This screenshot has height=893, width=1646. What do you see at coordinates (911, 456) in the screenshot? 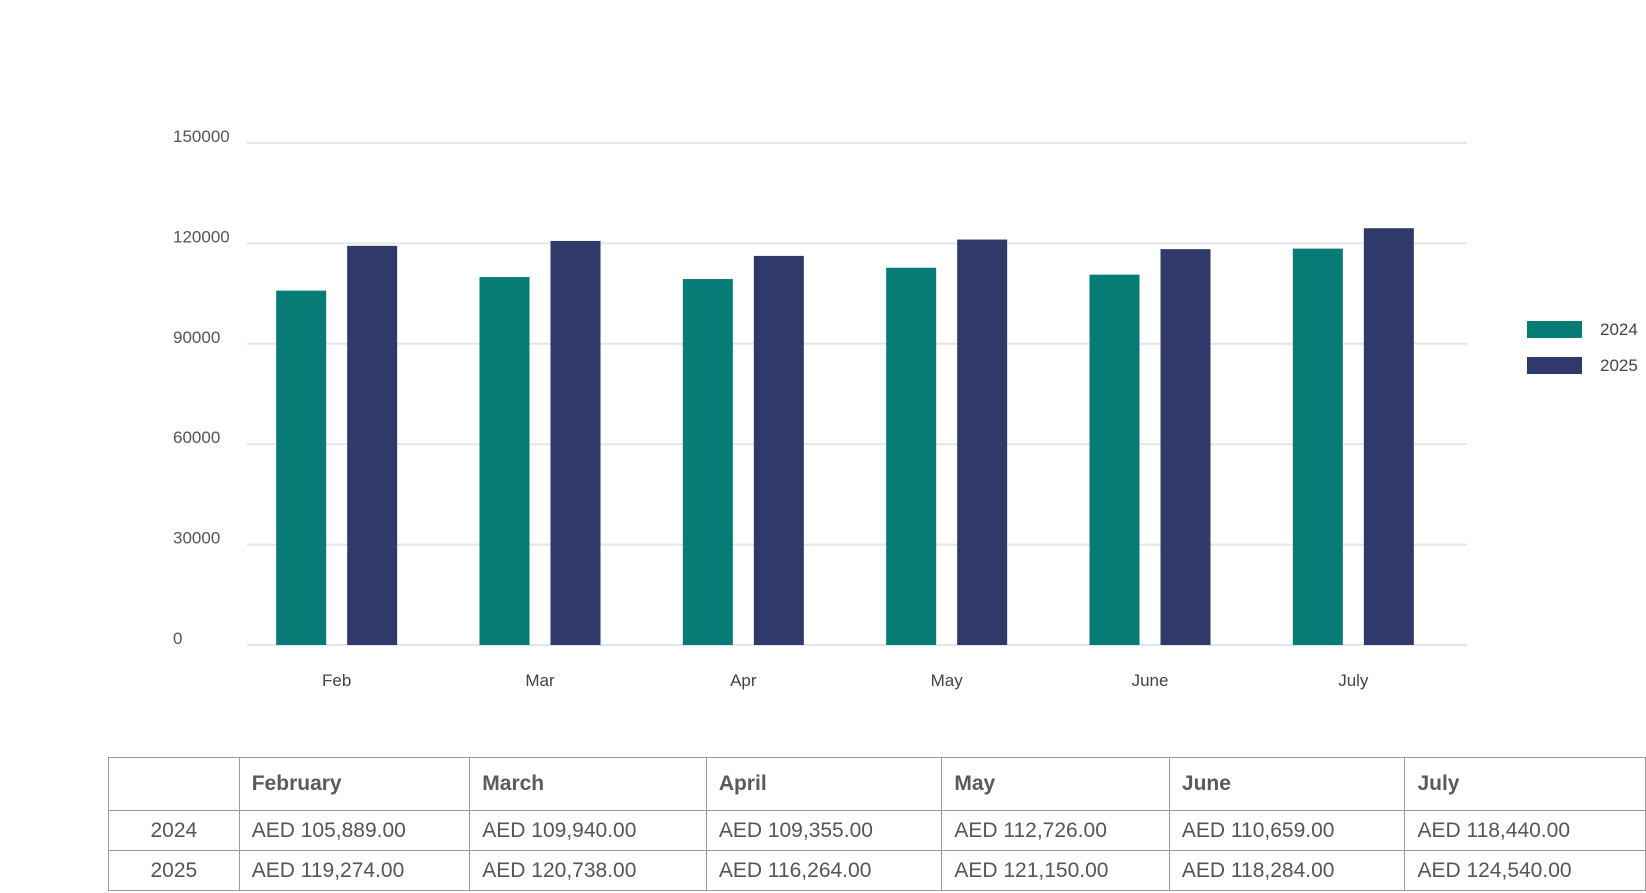
I see `bar-2024-may` at bounding box center [911, 456].